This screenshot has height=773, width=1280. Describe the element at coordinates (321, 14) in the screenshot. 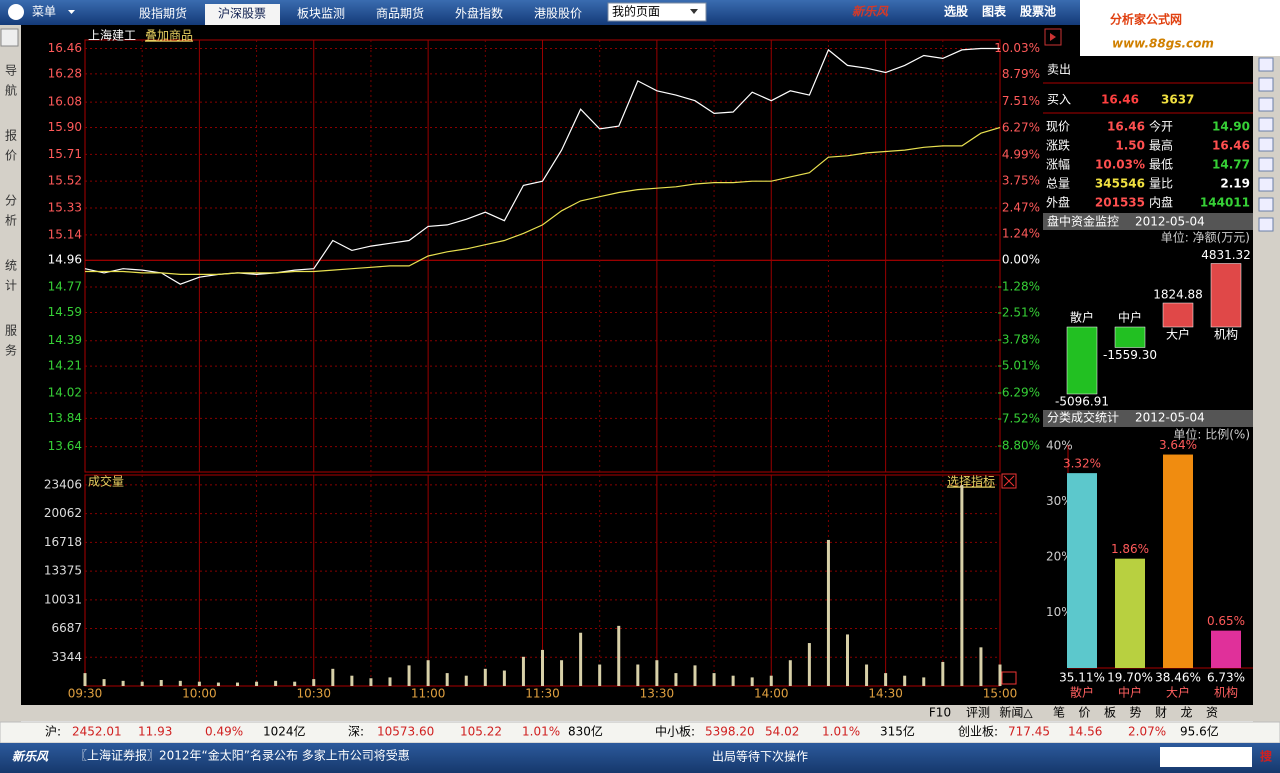

I see `menu-tab: 板块监测` at that location.